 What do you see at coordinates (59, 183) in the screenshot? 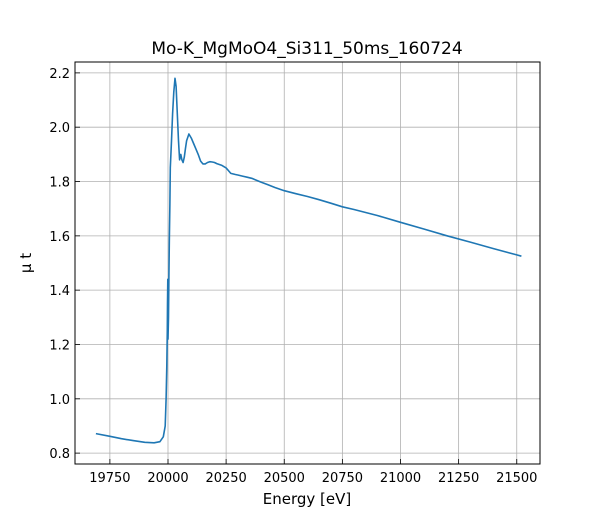
I see `y-tick-label: 1.8` at bounding box center [59, 183].